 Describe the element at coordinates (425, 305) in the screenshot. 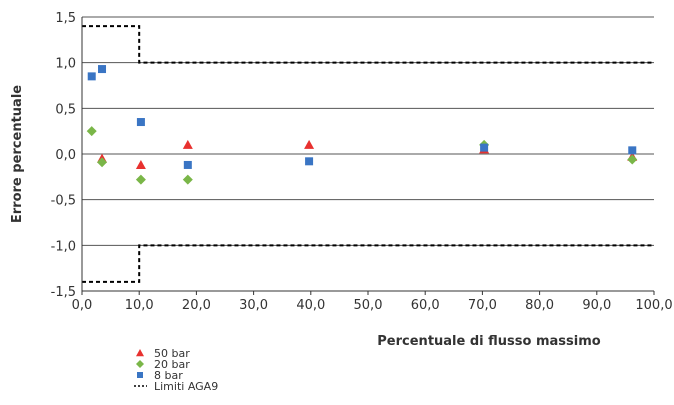

I see `x-tick-label: 60,0` at that location.